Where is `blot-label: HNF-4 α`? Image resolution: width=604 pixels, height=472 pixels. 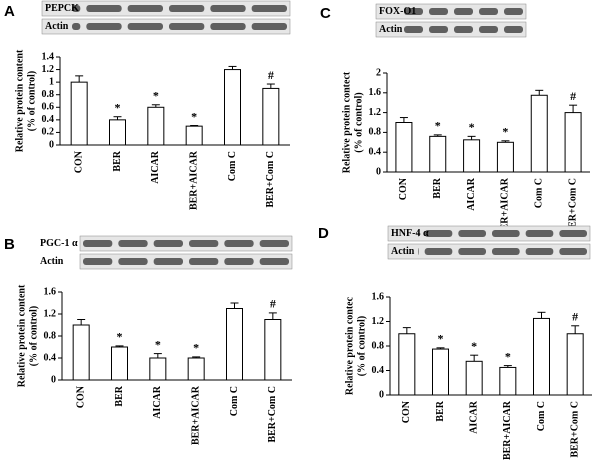
blot-label: HNF-4 α is located at coordinates (410, 233).